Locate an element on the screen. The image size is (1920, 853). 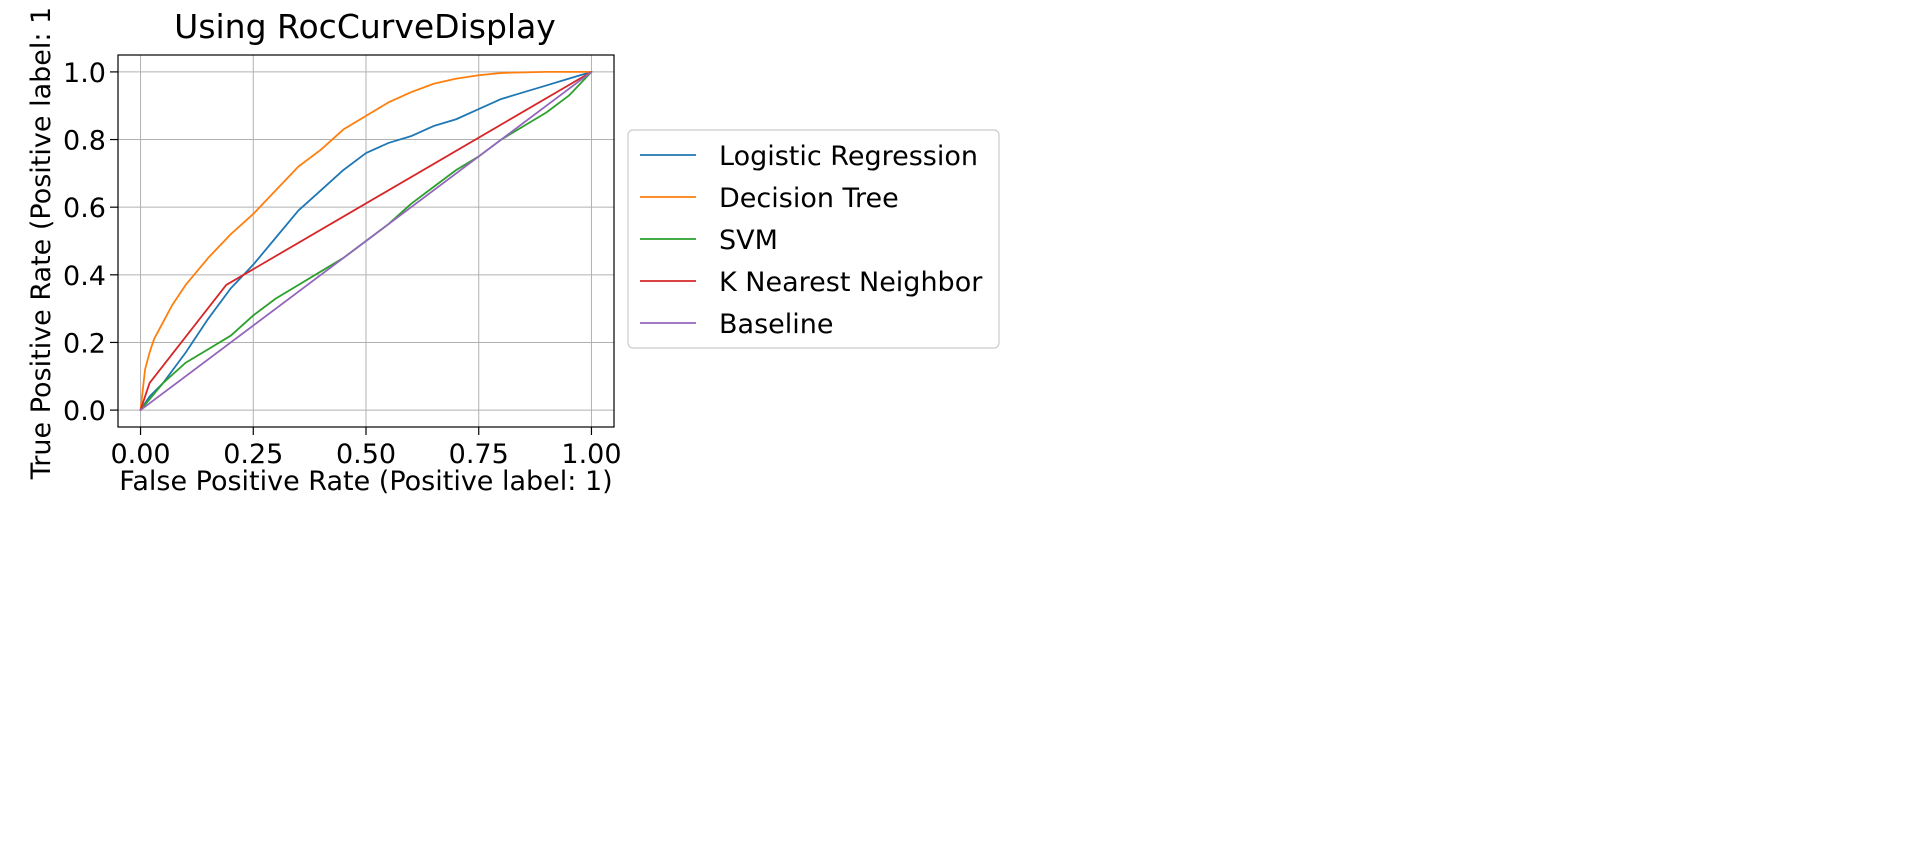
x-tick-label: 0.25 is located at coordinates (253, 454).